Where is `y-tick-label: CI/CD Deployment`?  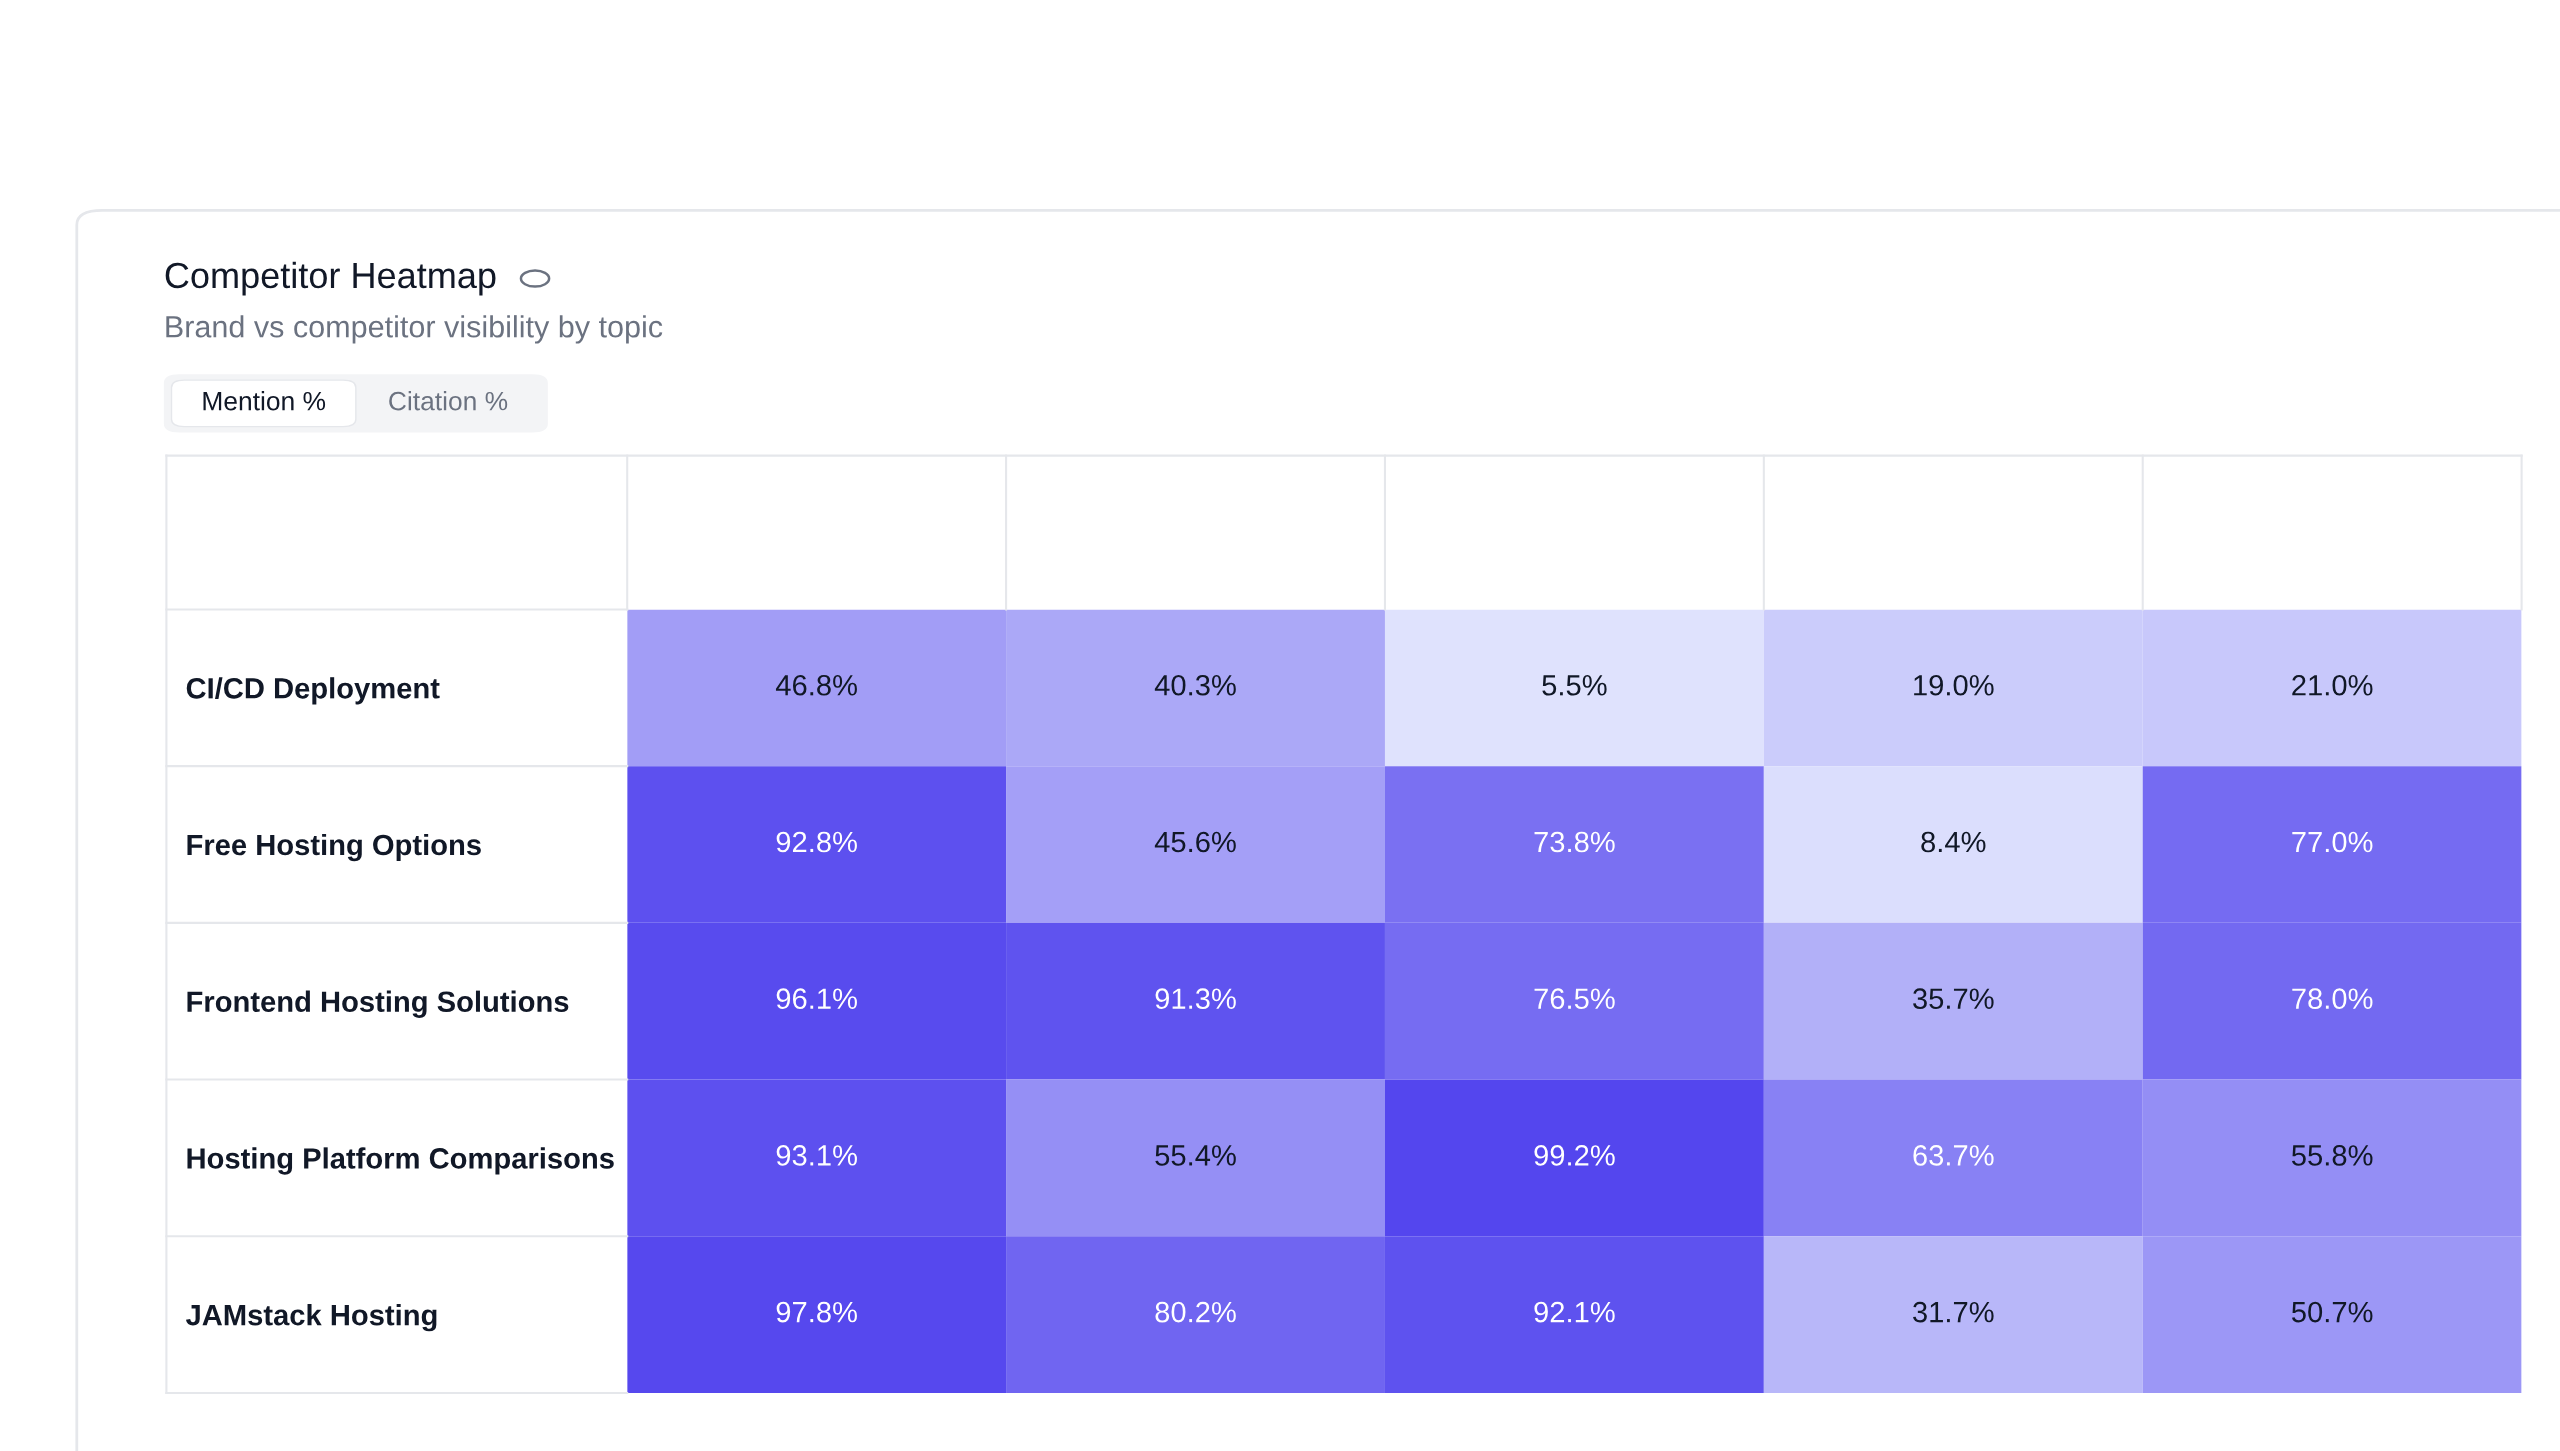 y-tick-label: CI/CD Deployment is located at coordinates (313, 691).